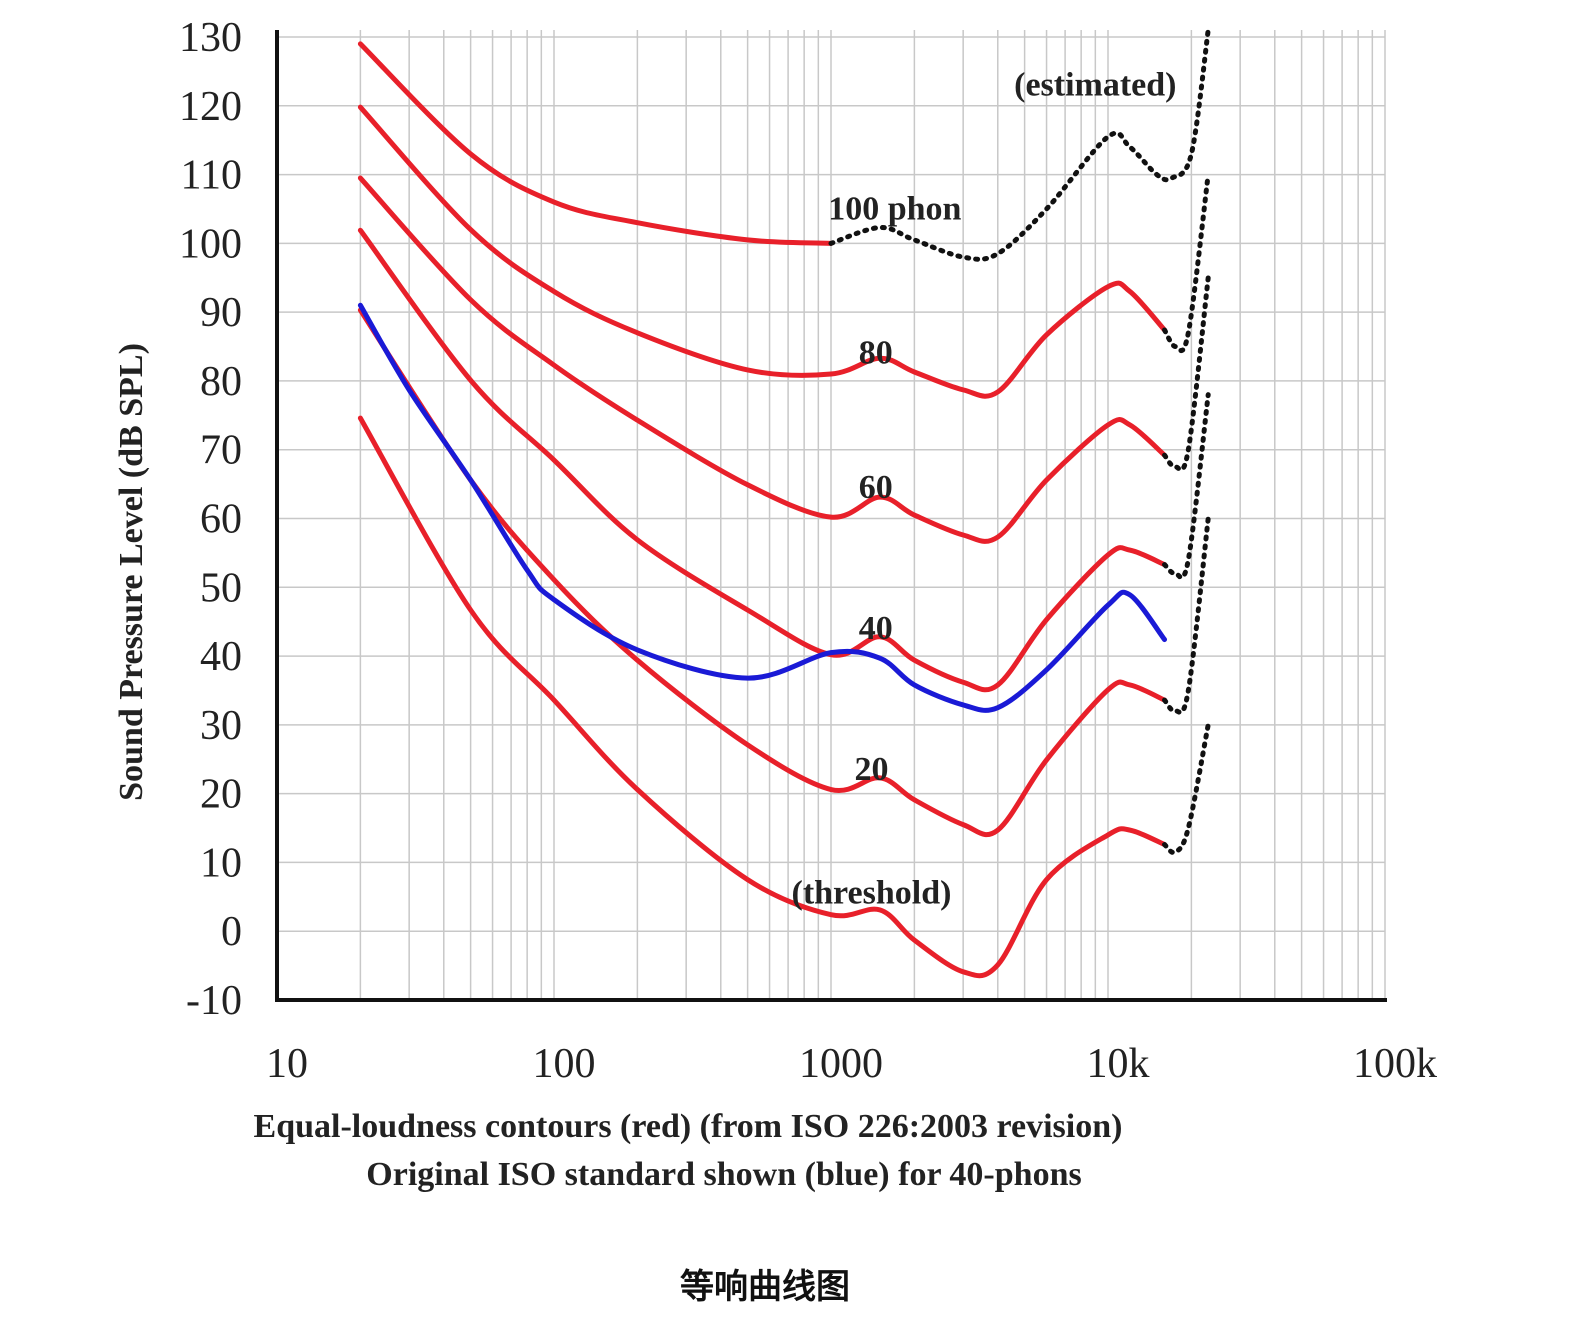 This screenshot has width=1588, height=1340. I want to click on y-tick-label: 50, so click(221, 588).